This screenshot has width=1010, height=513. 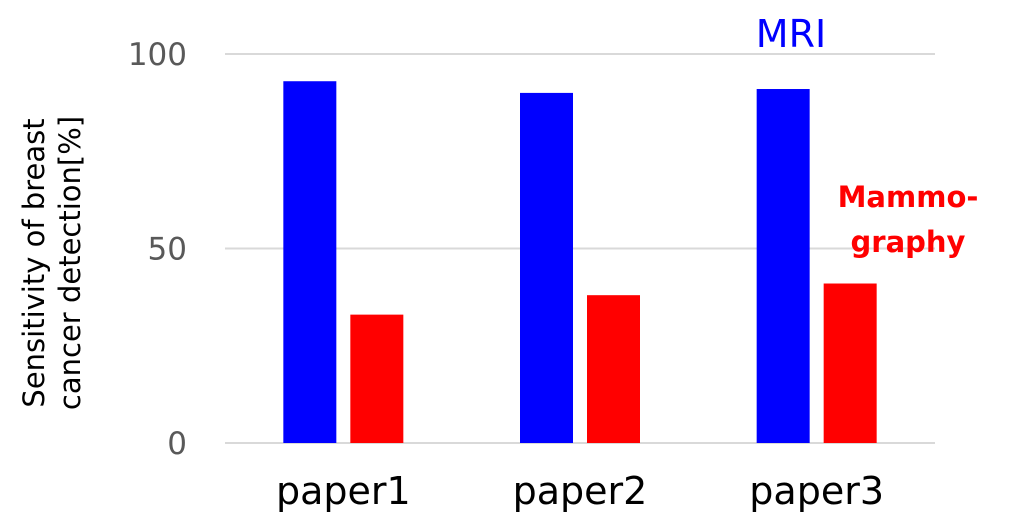 I want to click on x-tick-label-paper2: paper2, so click(x=580, y=491).